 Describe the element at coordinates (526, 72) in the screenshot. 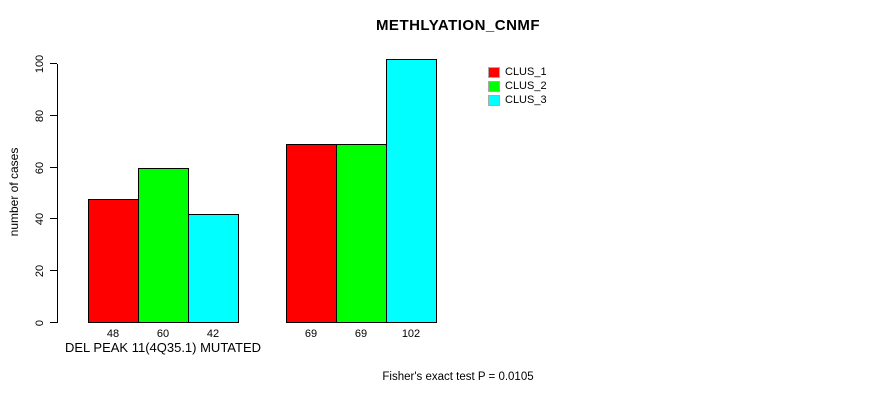

I see `legend-label: CLUS_1` at that location.